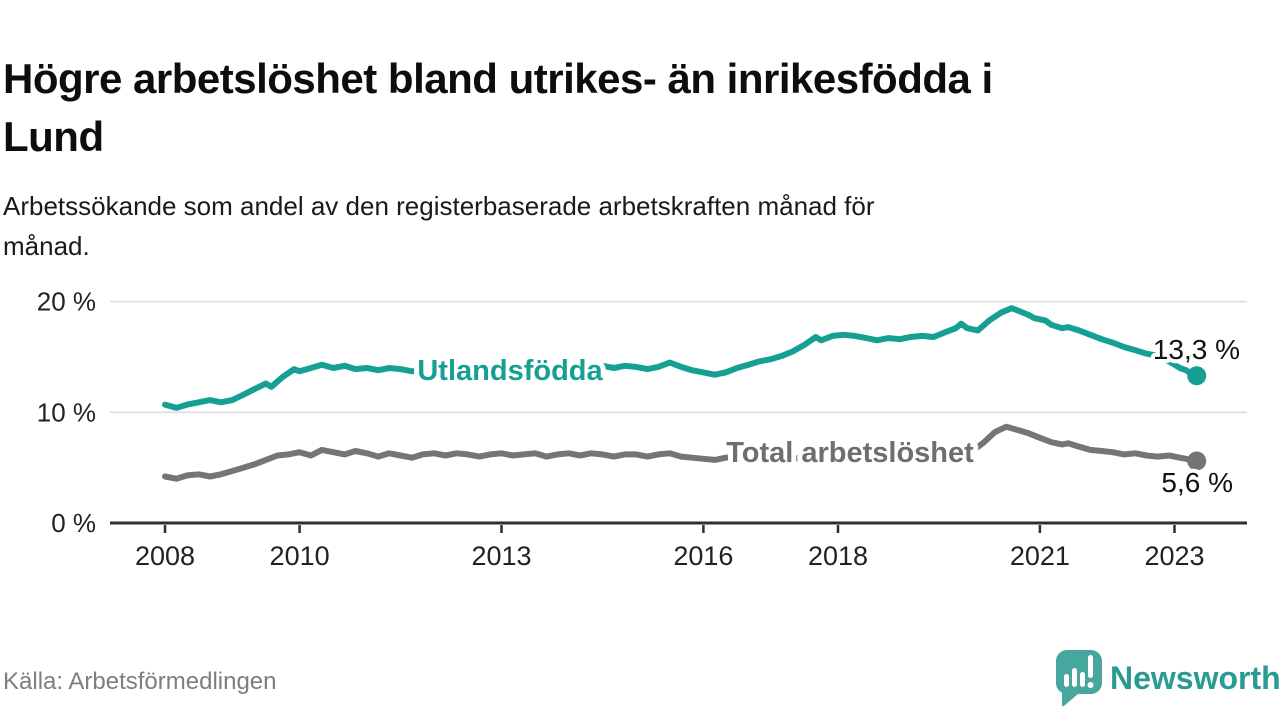  I want to click on x-tick-label: 2023, so click(1174, 556).